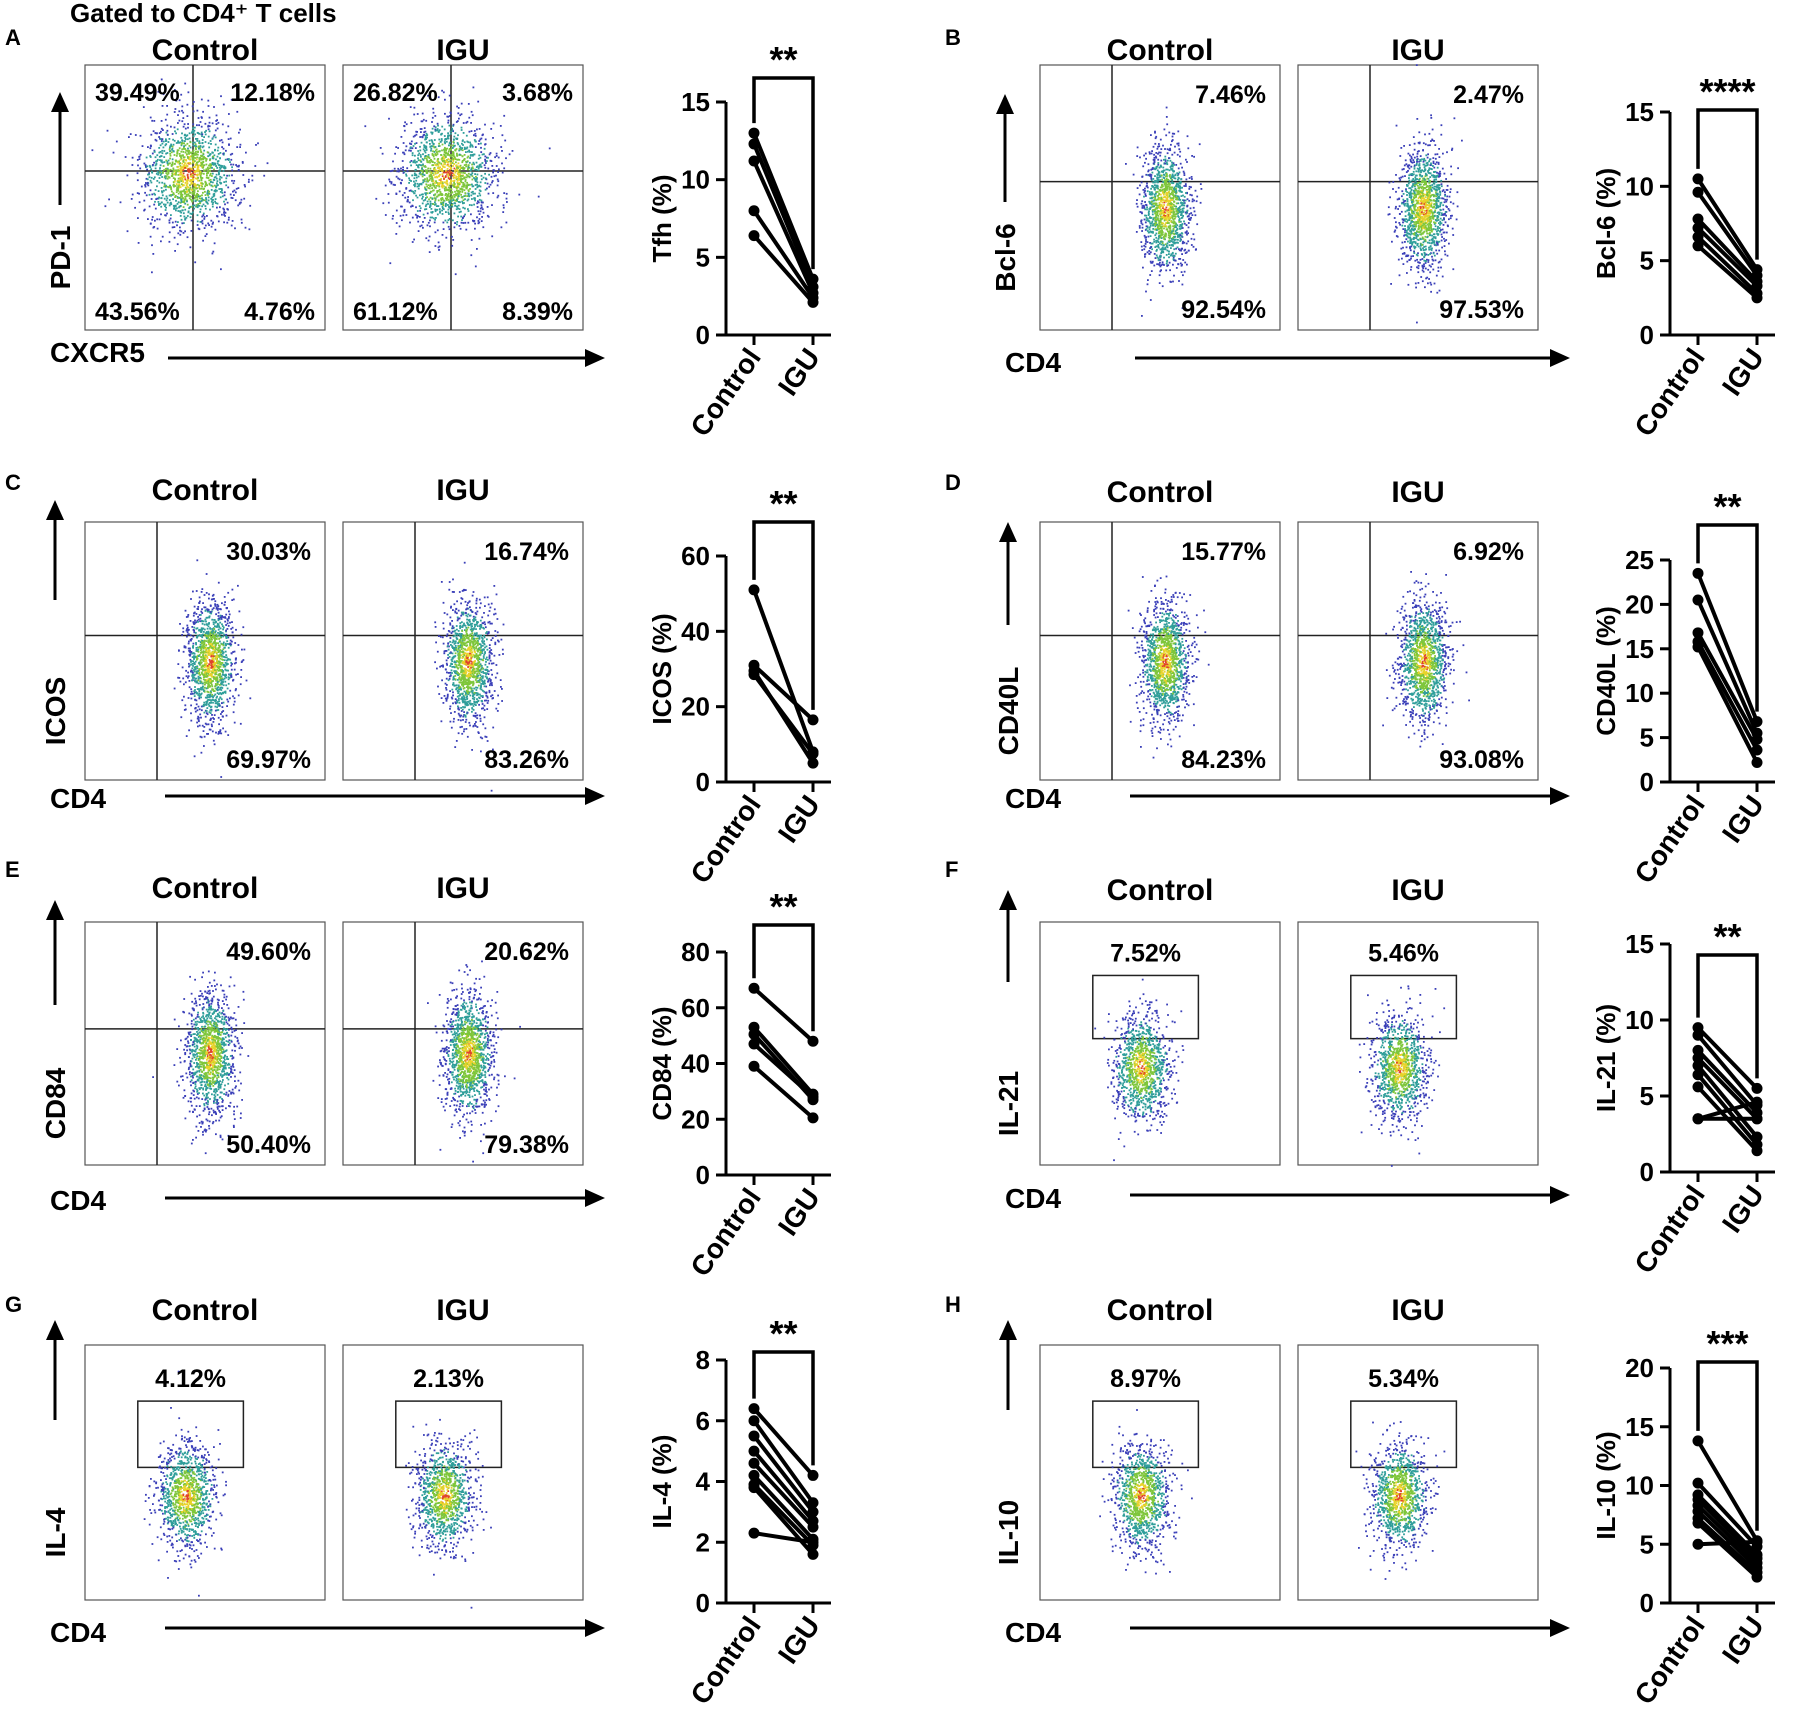 This screenshot has height=1718, width=1811. I want to click on pair-line, so click(783, 227).